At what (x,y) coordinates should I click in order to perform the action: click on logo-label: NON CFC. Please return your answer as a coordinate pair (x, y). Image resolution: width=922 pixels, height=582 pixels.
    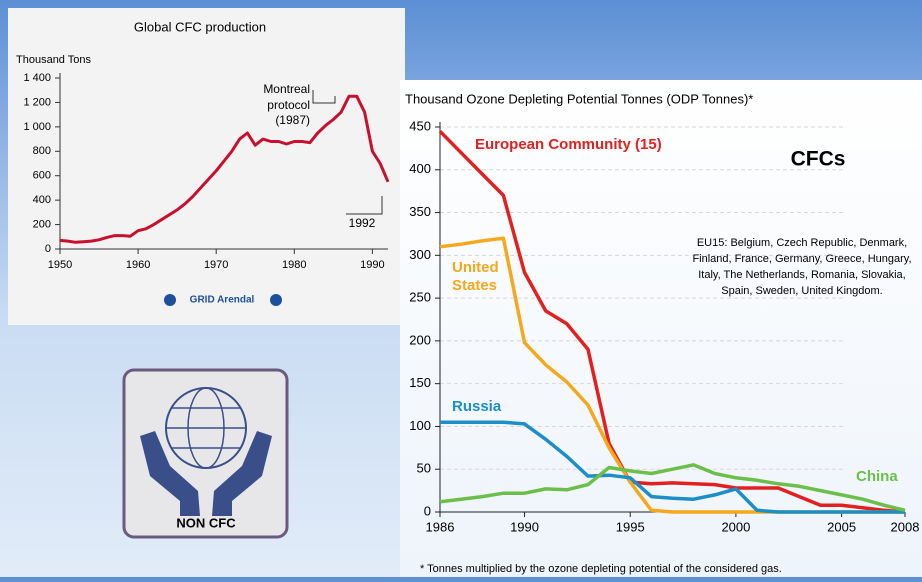
    Looking at the image, I should click on (206, 522).